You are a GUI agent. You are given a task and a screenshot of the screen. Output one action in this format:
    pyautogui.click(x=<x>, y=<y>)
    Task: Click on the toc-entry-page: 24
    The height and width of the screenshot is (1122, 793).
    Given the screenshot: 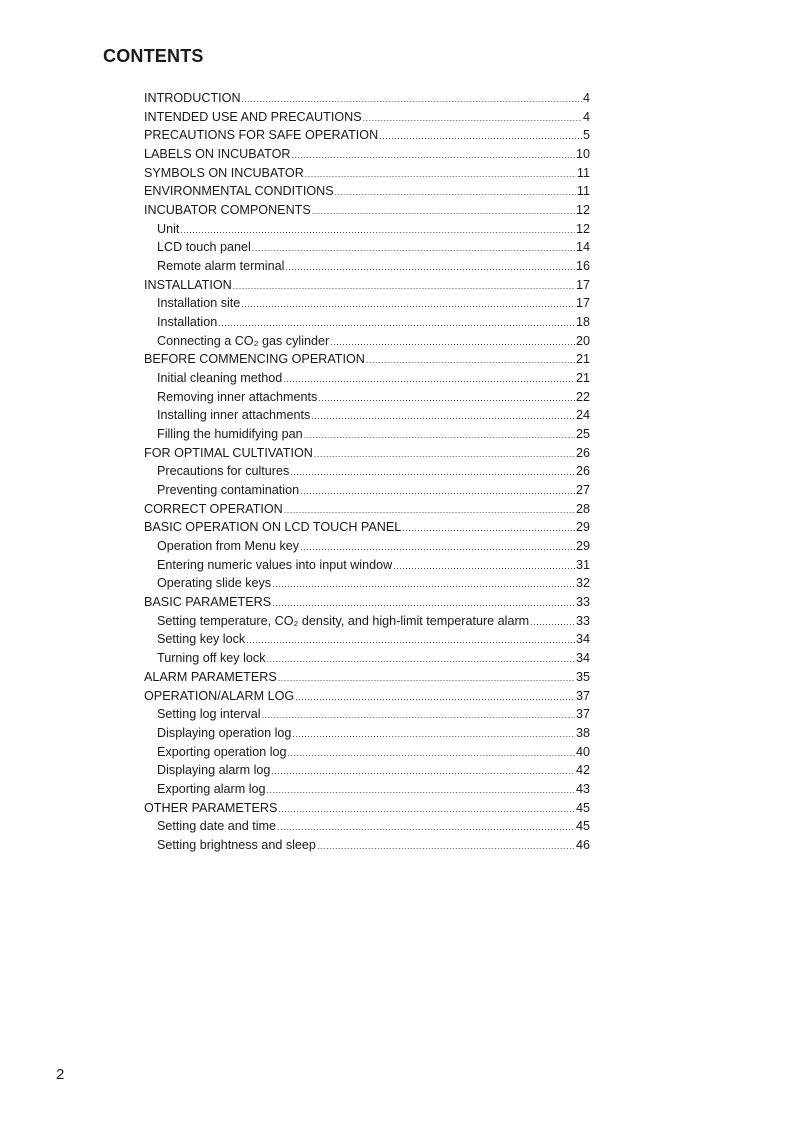 What is the action you would take?
    pyautogui.click(x=582, y=415)
    